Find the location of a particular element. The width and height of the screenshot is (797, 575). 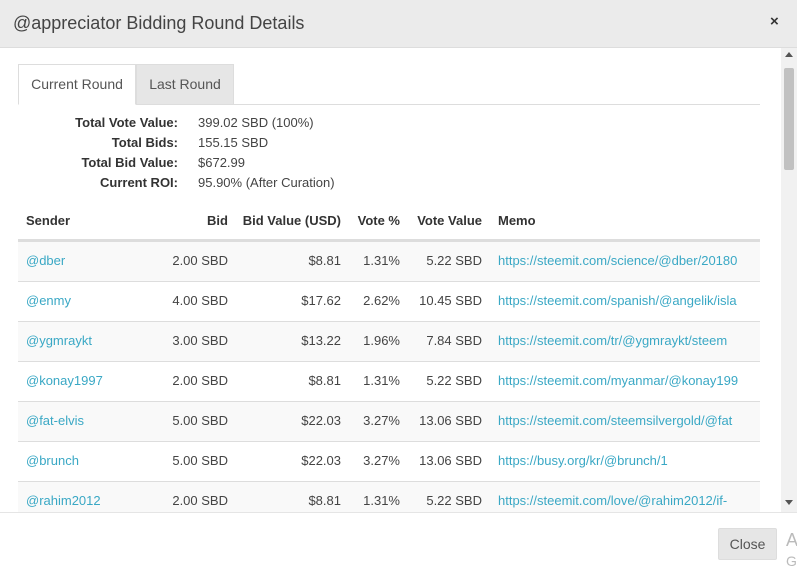

memo-link: https://steemit.com/love/@rahim2012/if- is located at coordinates (613, 500).